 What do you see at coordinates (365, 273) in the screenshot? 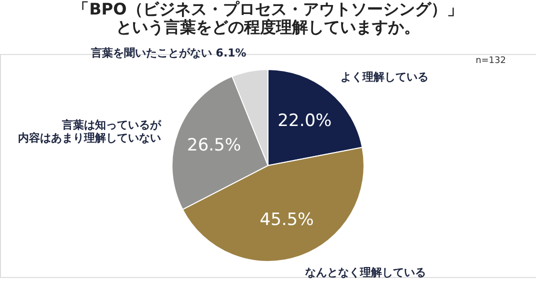
I see `slice-label: なんとなく理解している` at bounding box center [365, 273].